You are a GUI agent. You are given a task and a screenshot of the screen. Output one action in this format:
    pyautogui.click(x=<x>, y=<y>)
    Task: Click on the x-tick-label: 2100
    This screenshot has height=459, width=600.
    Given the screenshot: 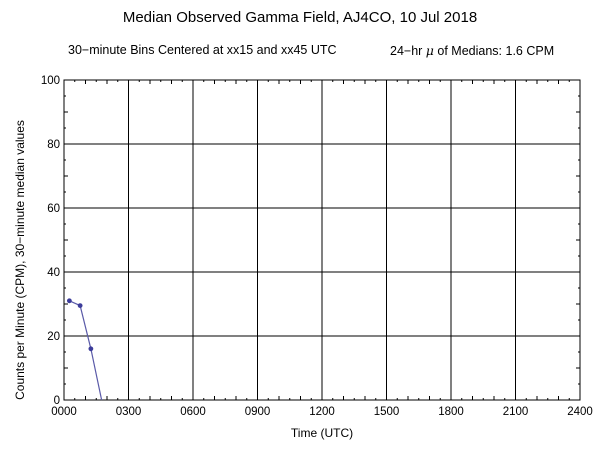 What is the action you would take?
    pyautogui.click(x=516, y=412)
    